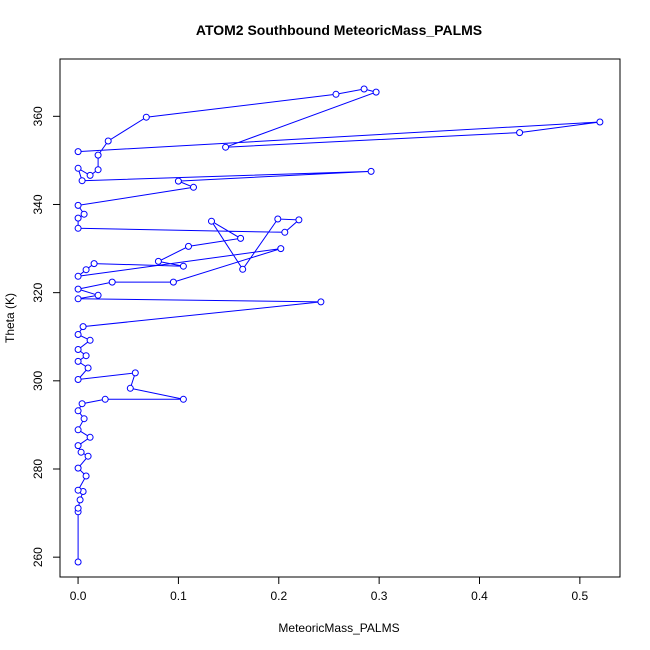  Describe the element at coordinates (38, 116) in the screenshot. I see `y-tick-label: 360` at that location.